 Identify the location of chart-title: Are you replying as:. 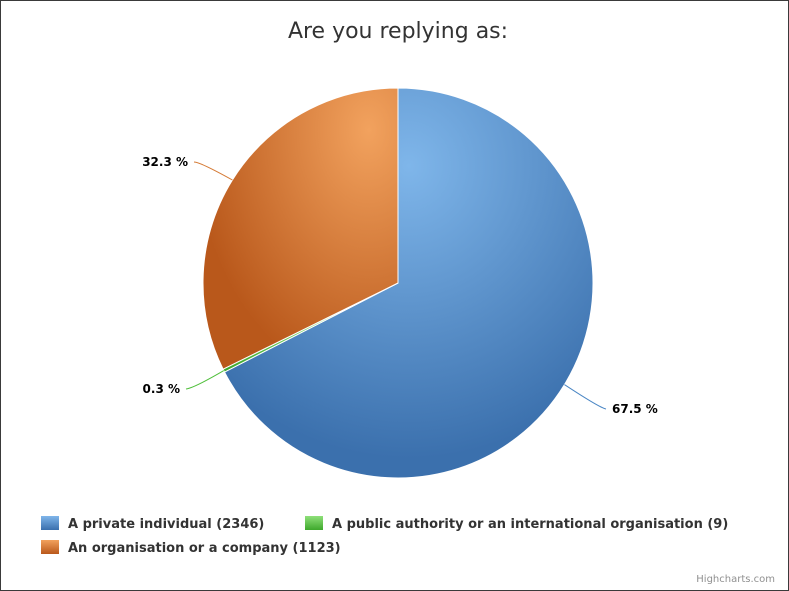
(398, 31).